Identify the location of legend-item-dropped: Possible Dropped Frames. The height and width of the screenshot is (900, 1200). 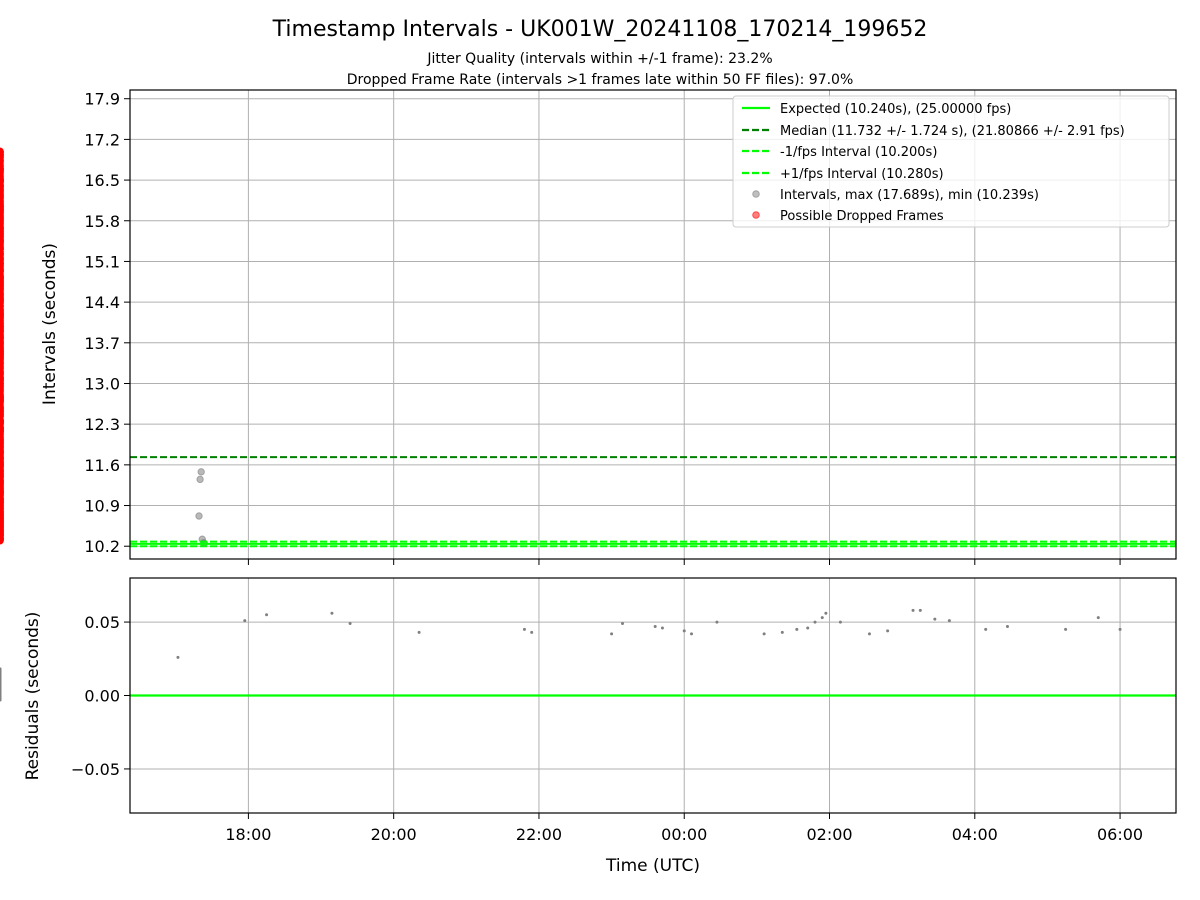
(848, 216).